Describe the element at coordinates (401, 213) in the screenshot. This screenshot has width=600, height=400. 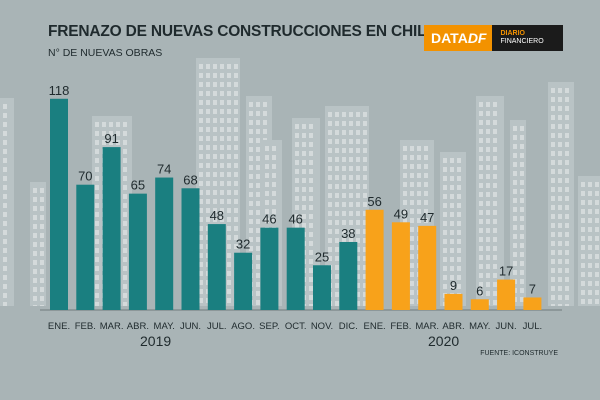
I see `bar-value-label: 49` at that location.